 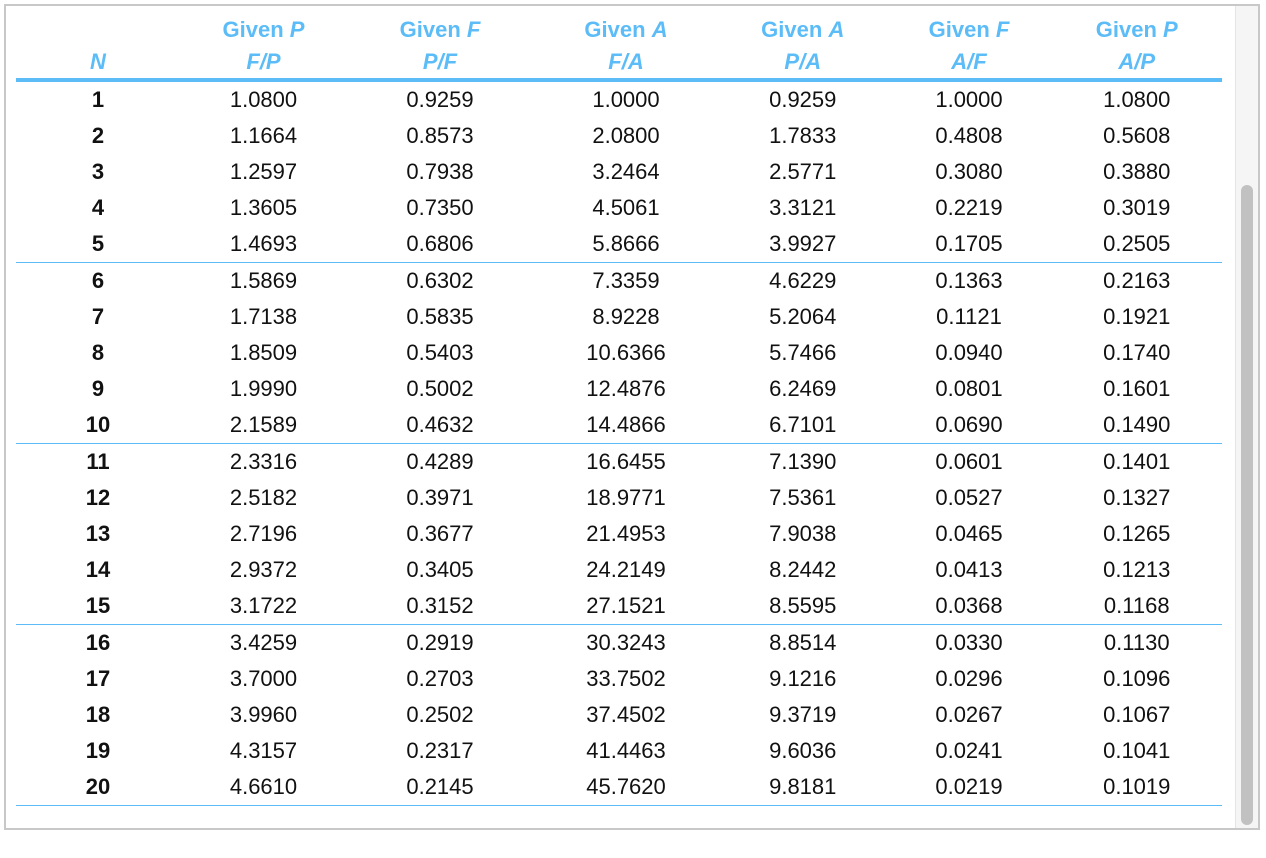 What do you see at coordinates (263, 714) in the screenshot?
I see `factor-cell: 3.9960` at bounding box center [263, 714].